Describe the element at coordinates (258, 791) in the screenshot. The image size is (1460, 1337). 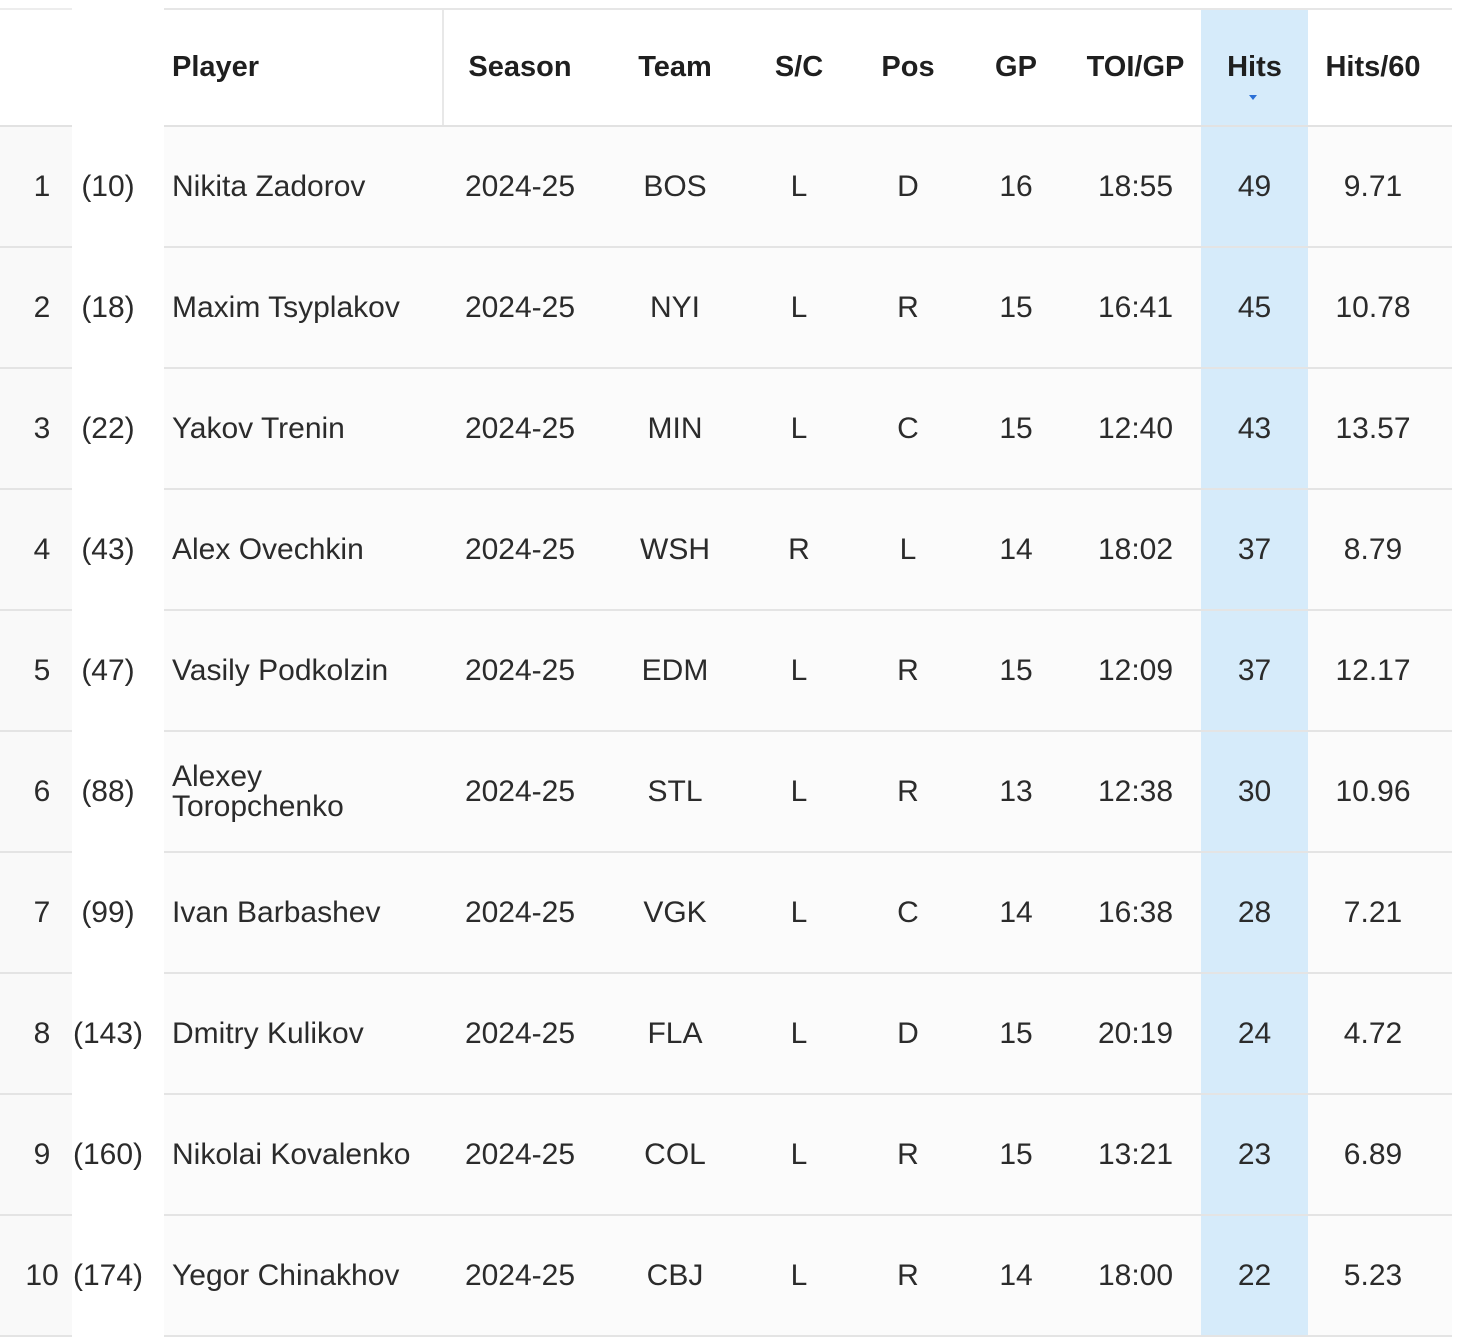
I see `player-name-cell: Alexey Toropchenko` at that location.